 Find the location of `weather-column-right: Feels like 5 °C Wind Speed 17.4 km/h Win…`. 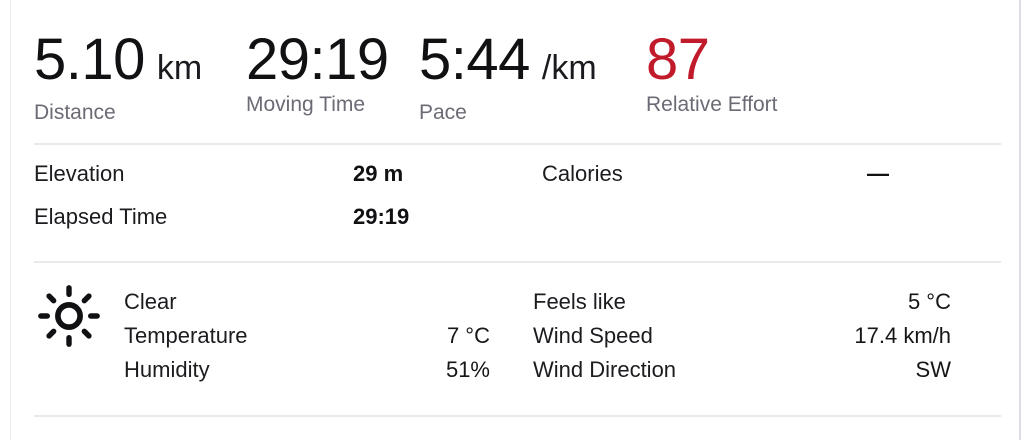

weather-column-right: Feels like 5 °C Wind Speed 17.4 km/h Win… is located at coordinates (742, 350).